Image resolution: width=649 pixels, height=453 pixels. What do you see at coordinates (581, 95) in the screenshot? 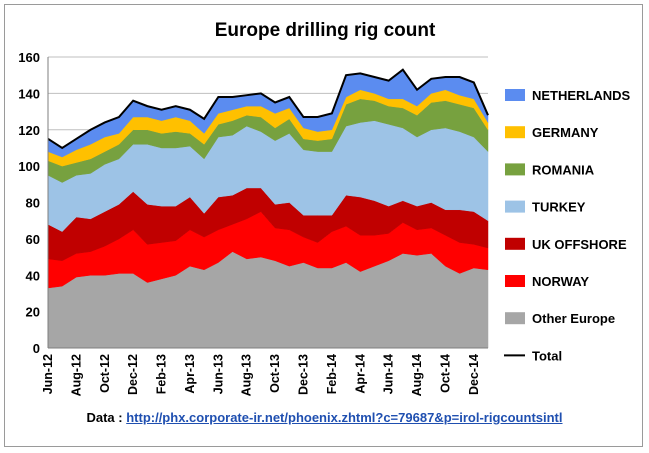
I see `legend-label-netherlands: NETHERLANDS` at bounding box center [581, 95].